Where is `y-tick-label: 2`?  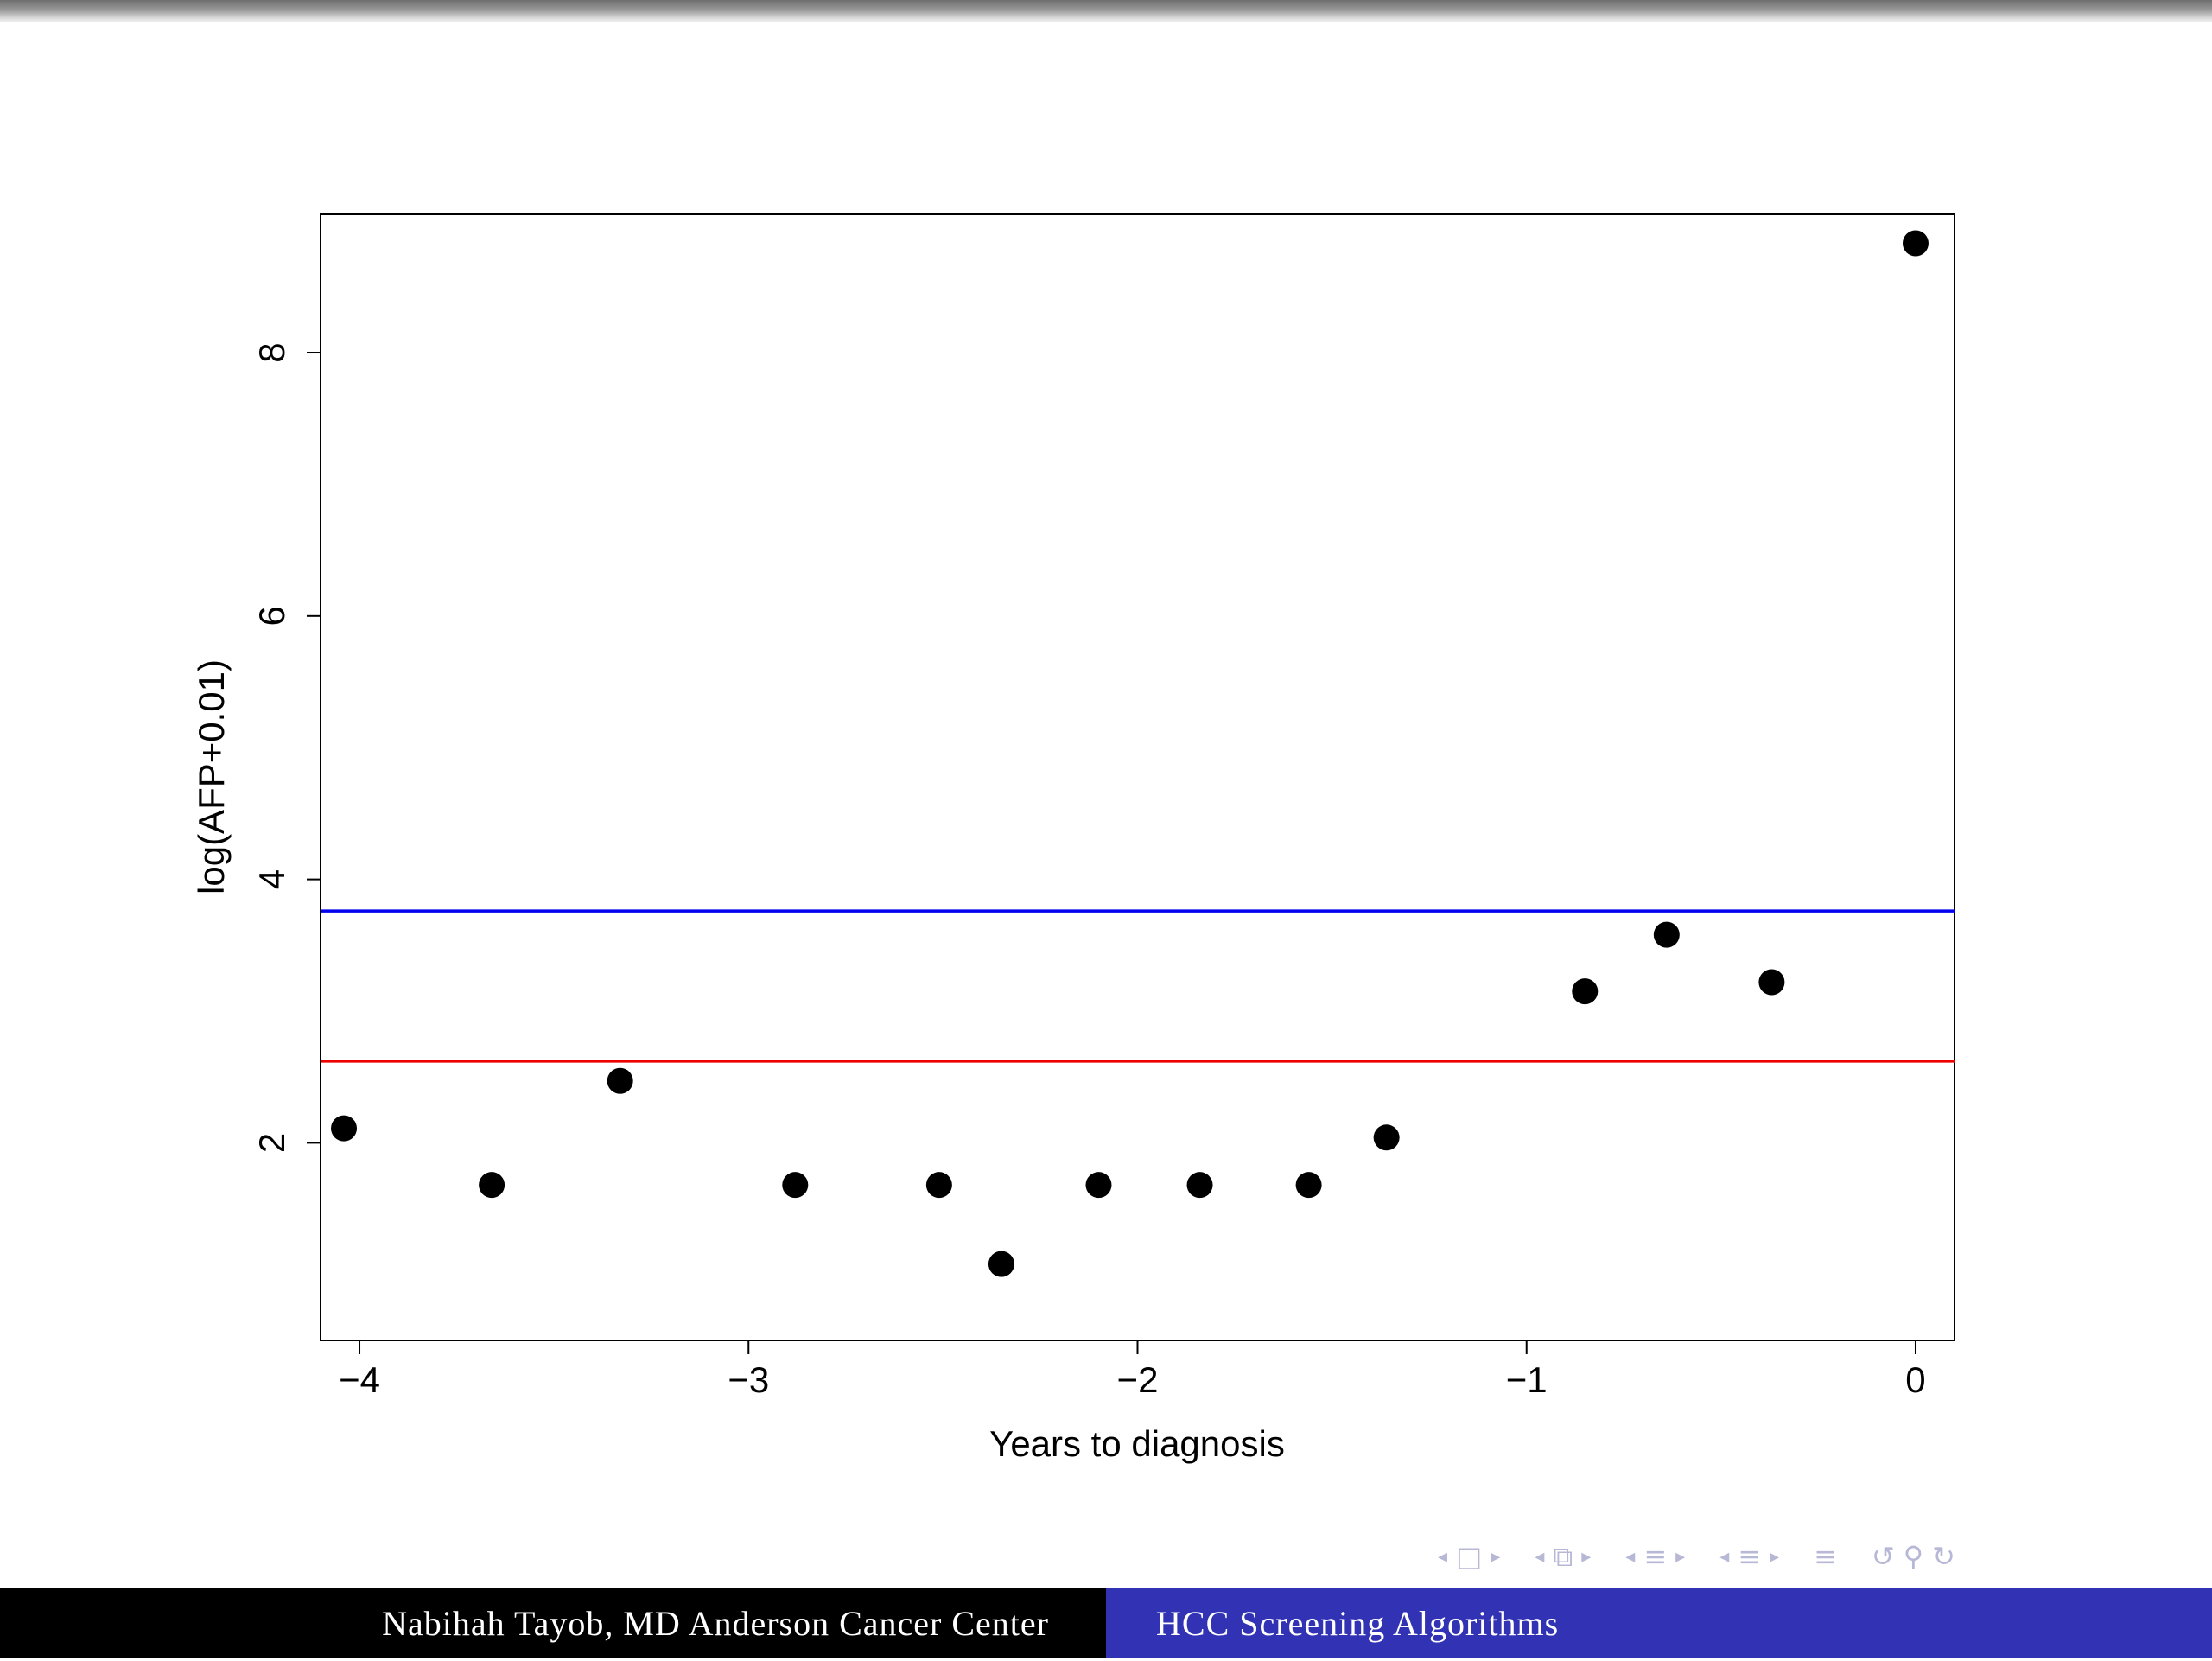 y-tick-label: 2 is located at coordinates (271, 1143).